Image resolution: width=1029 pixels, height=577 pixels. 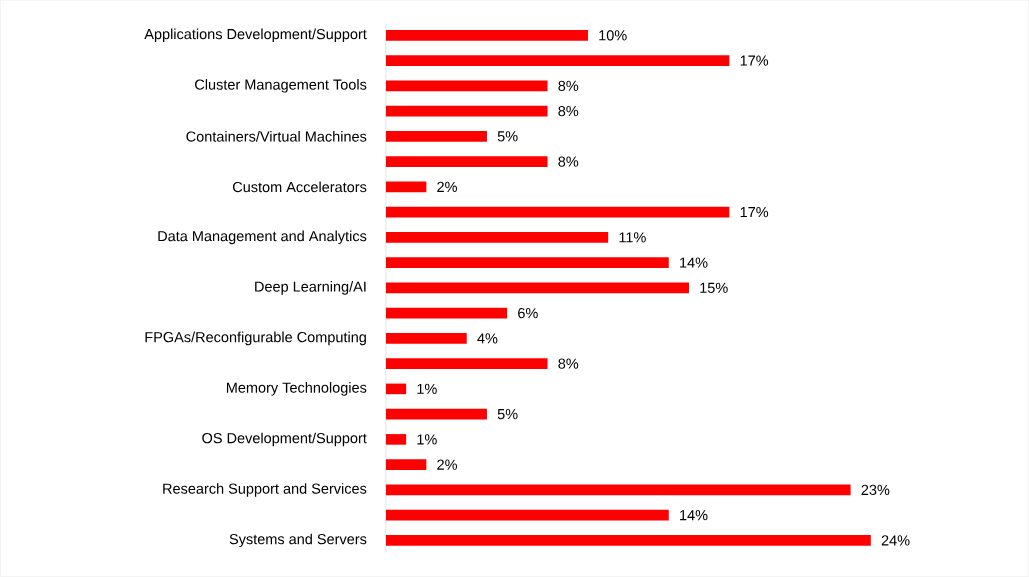 I want to click on y-tick-label: Applications Development/Support, so click(x=255, y=35).